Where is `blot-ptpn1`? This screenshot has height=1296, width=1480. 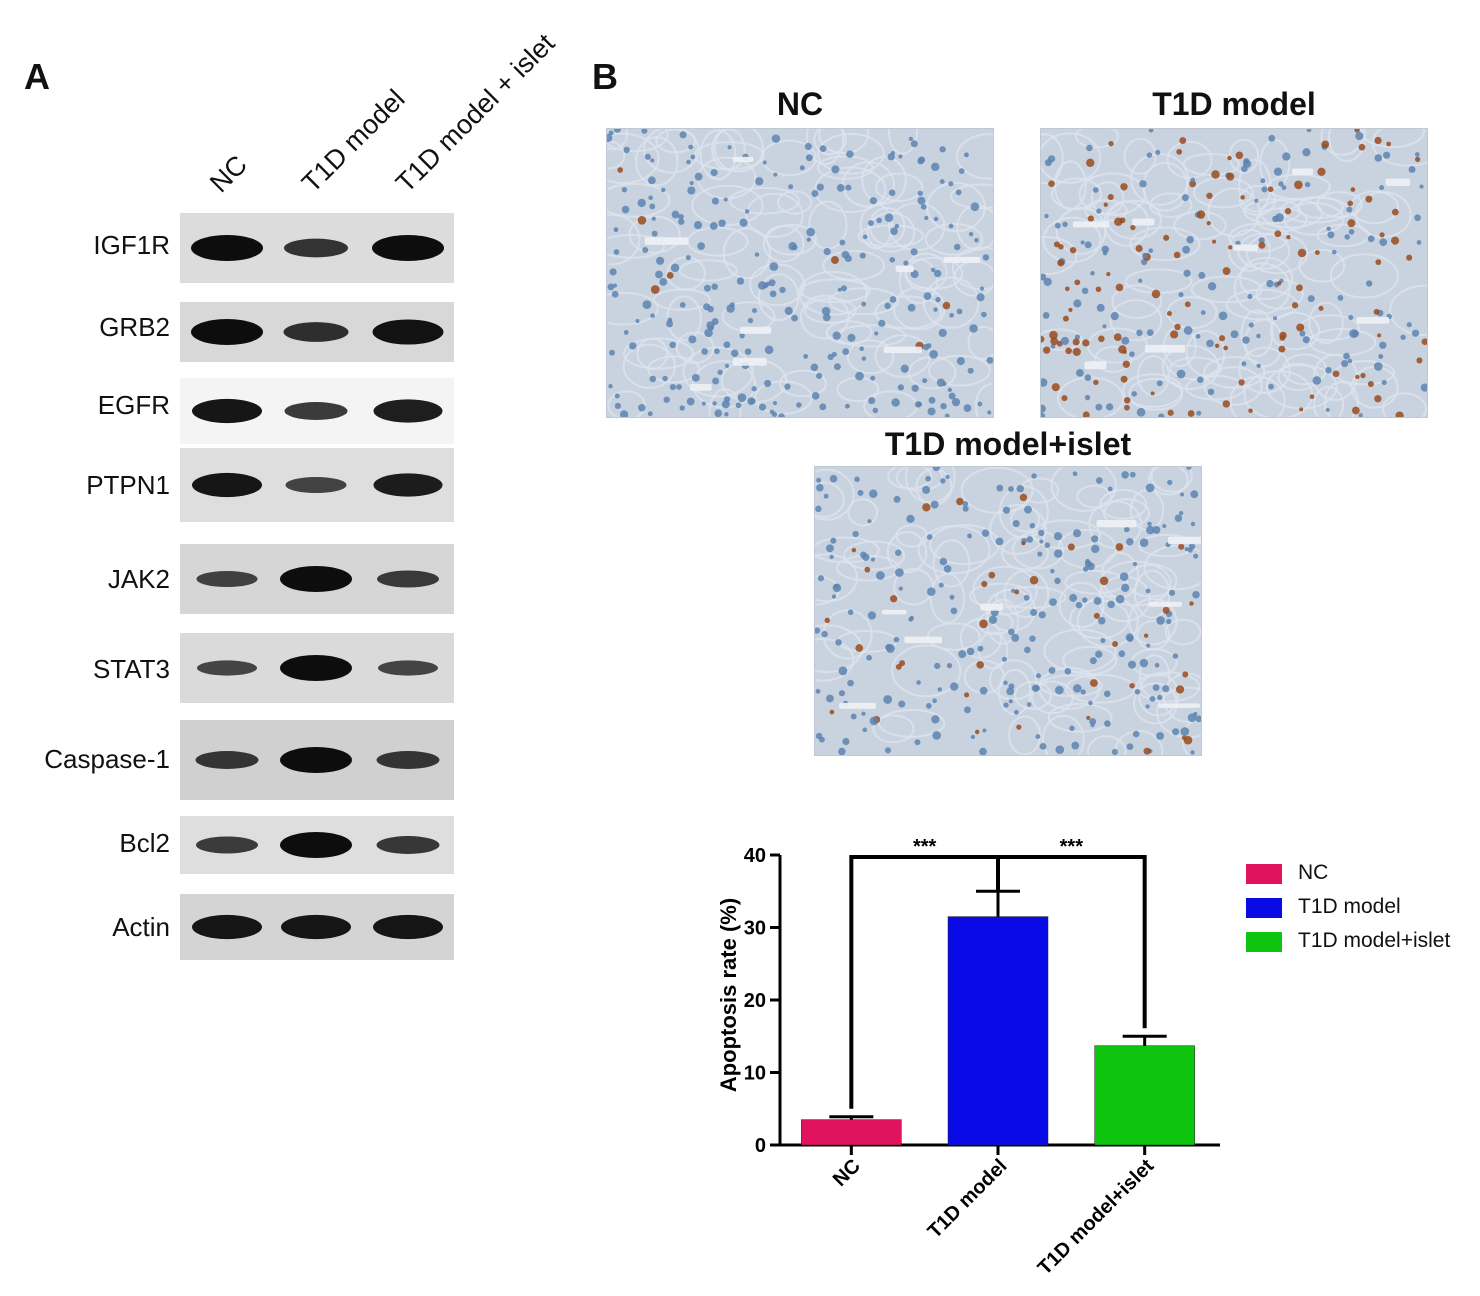
blot-ptpn1 is located at coordinates (317, 485).